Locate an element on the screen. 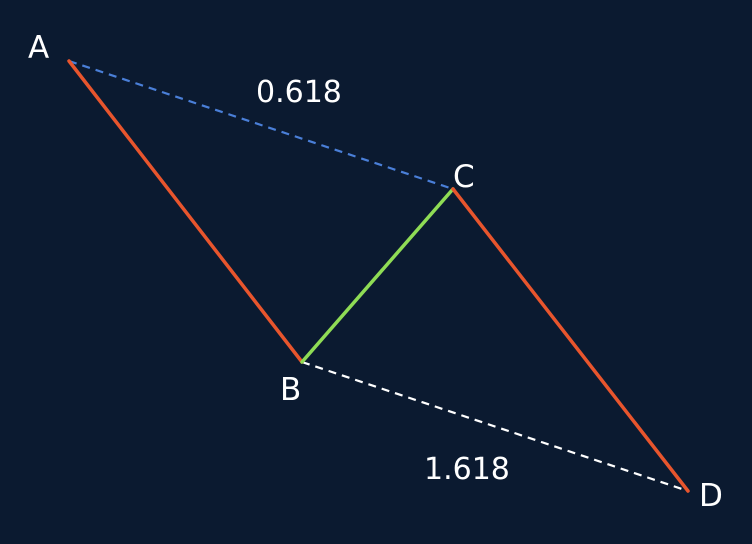 Image resolution: width=752 pixels, height=544 pixels. point-a-label: A is located at coordinates (38, 48).